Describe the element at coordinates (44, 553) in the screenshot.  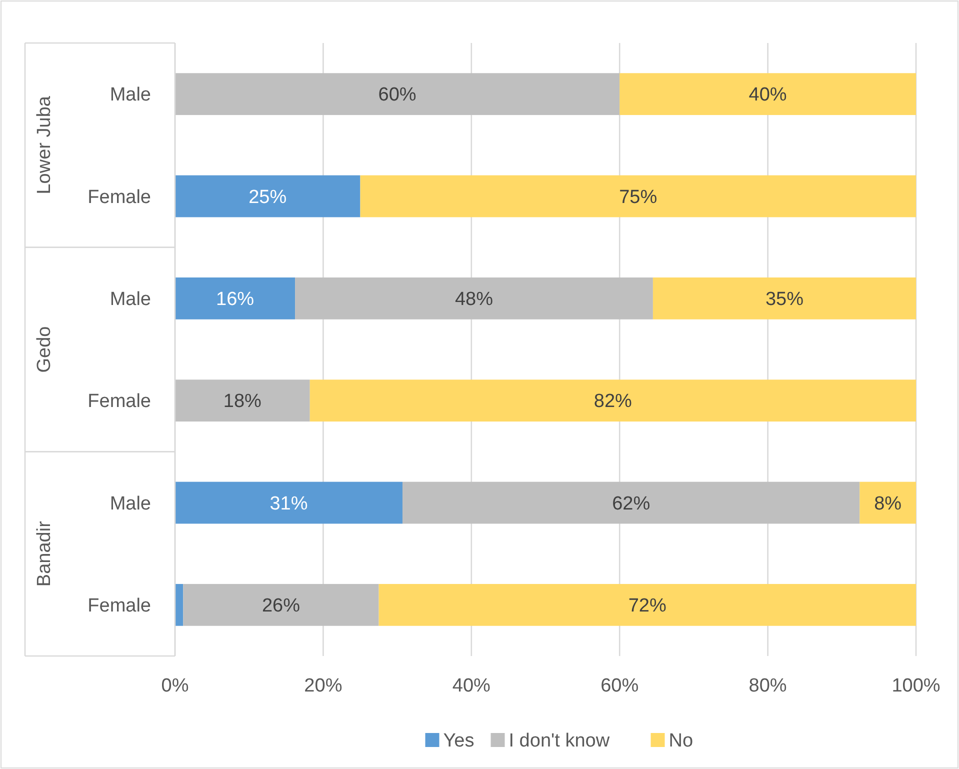
I see `text: Banadir` at that location.